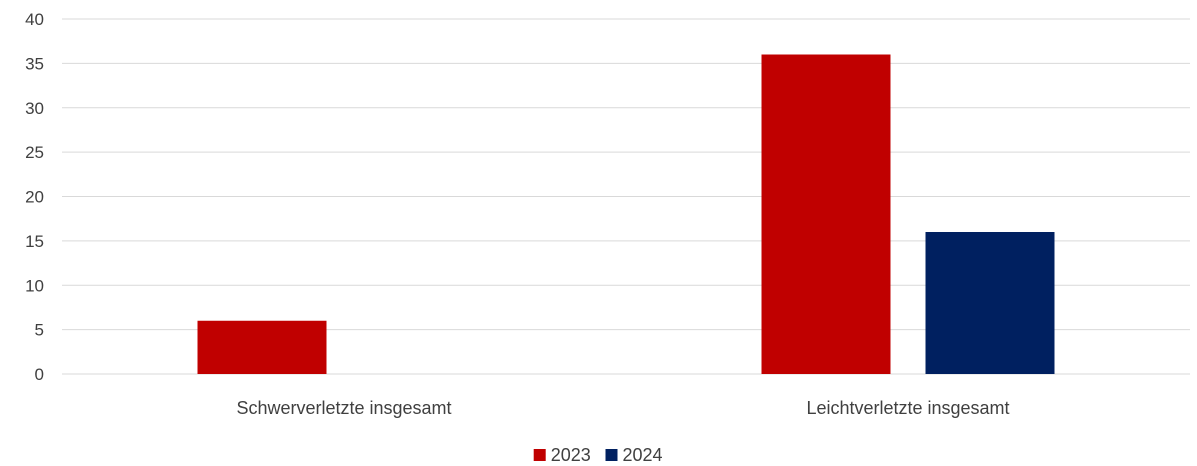 The height and width of the screenshot is (466, 1197). Describe the element at coordinates (611, 455) in the screenshot. I see `legend-swatch-2024` at that location.